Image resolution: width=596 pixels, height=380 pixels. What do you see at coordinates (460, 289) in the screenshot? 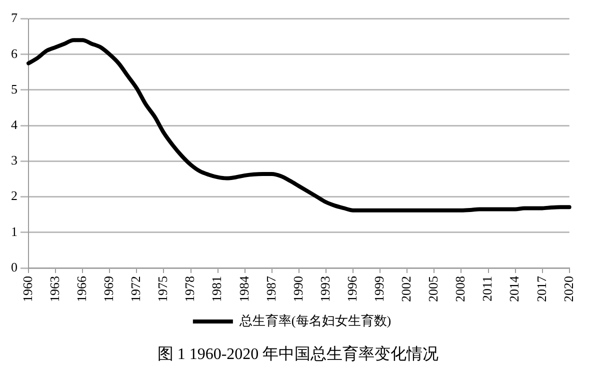
I see `x-tick-label: 2008` at bounding box center [460, 289].